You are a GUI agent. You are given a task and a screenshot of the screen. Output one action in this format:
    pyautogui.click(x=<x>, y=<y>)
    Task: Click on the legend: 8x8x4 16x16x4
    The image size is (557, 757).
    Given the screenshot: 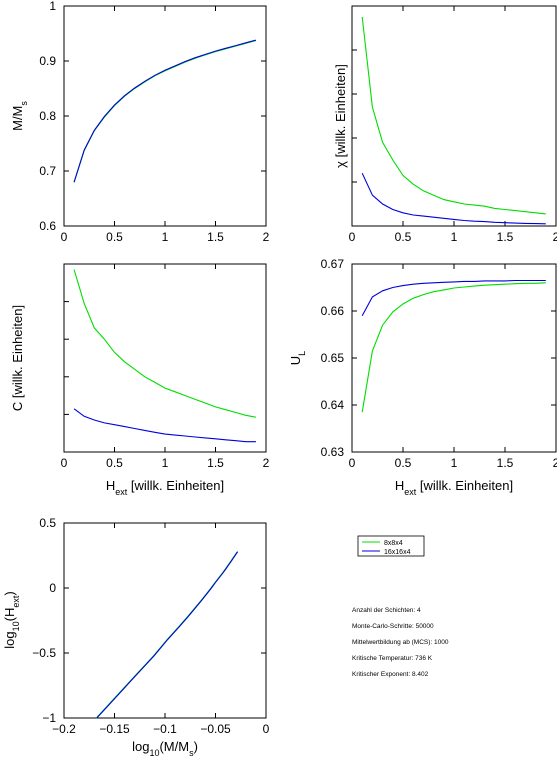 What is the action you would take?
    pyautogui.click(x=391, y=546)
    